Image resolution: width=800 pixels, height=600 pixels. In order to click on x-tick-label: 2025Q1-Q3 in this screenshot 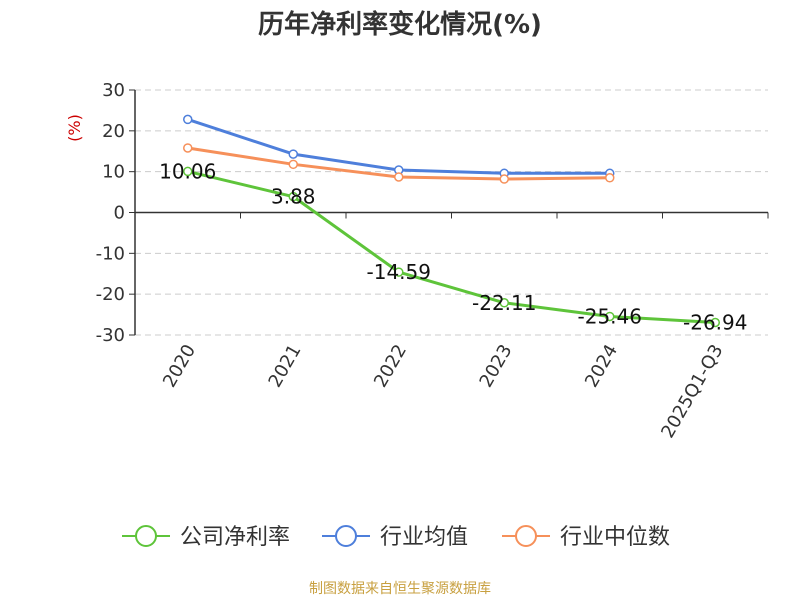, I will do `click(692, 391)`.